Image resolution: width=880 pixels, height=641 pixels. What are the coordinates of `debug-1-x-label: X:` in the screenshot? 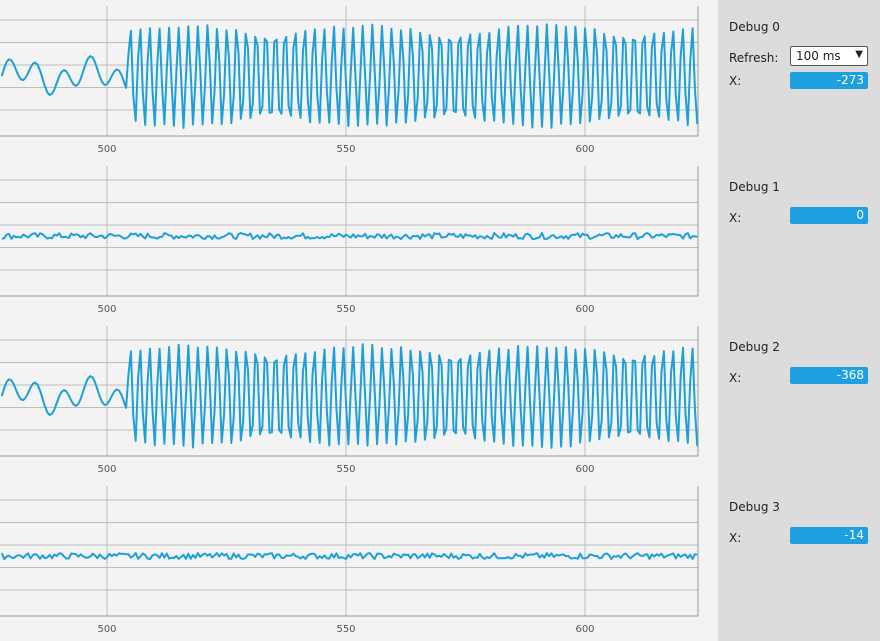 It's located at (735, 218).